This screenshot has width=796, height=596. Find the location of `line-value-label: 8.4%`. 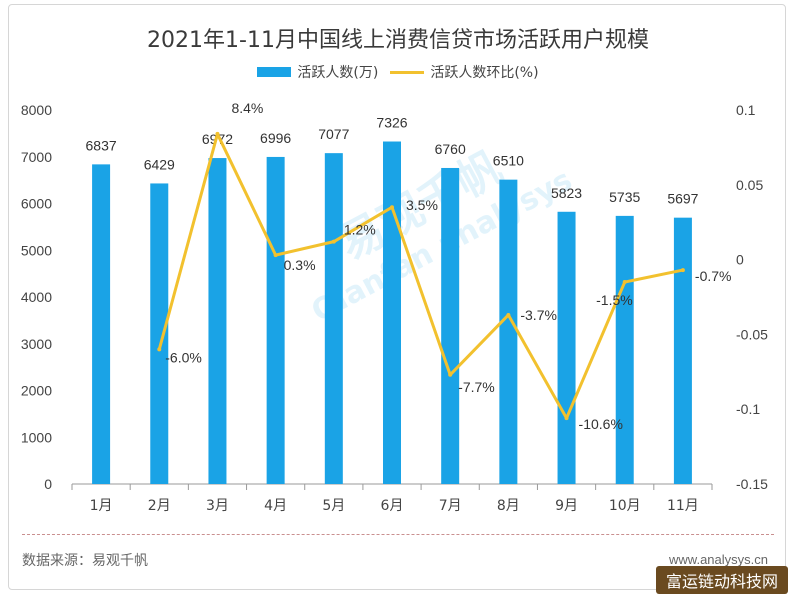

line-value-label: 8.4% is located at coordinates (247, 108).